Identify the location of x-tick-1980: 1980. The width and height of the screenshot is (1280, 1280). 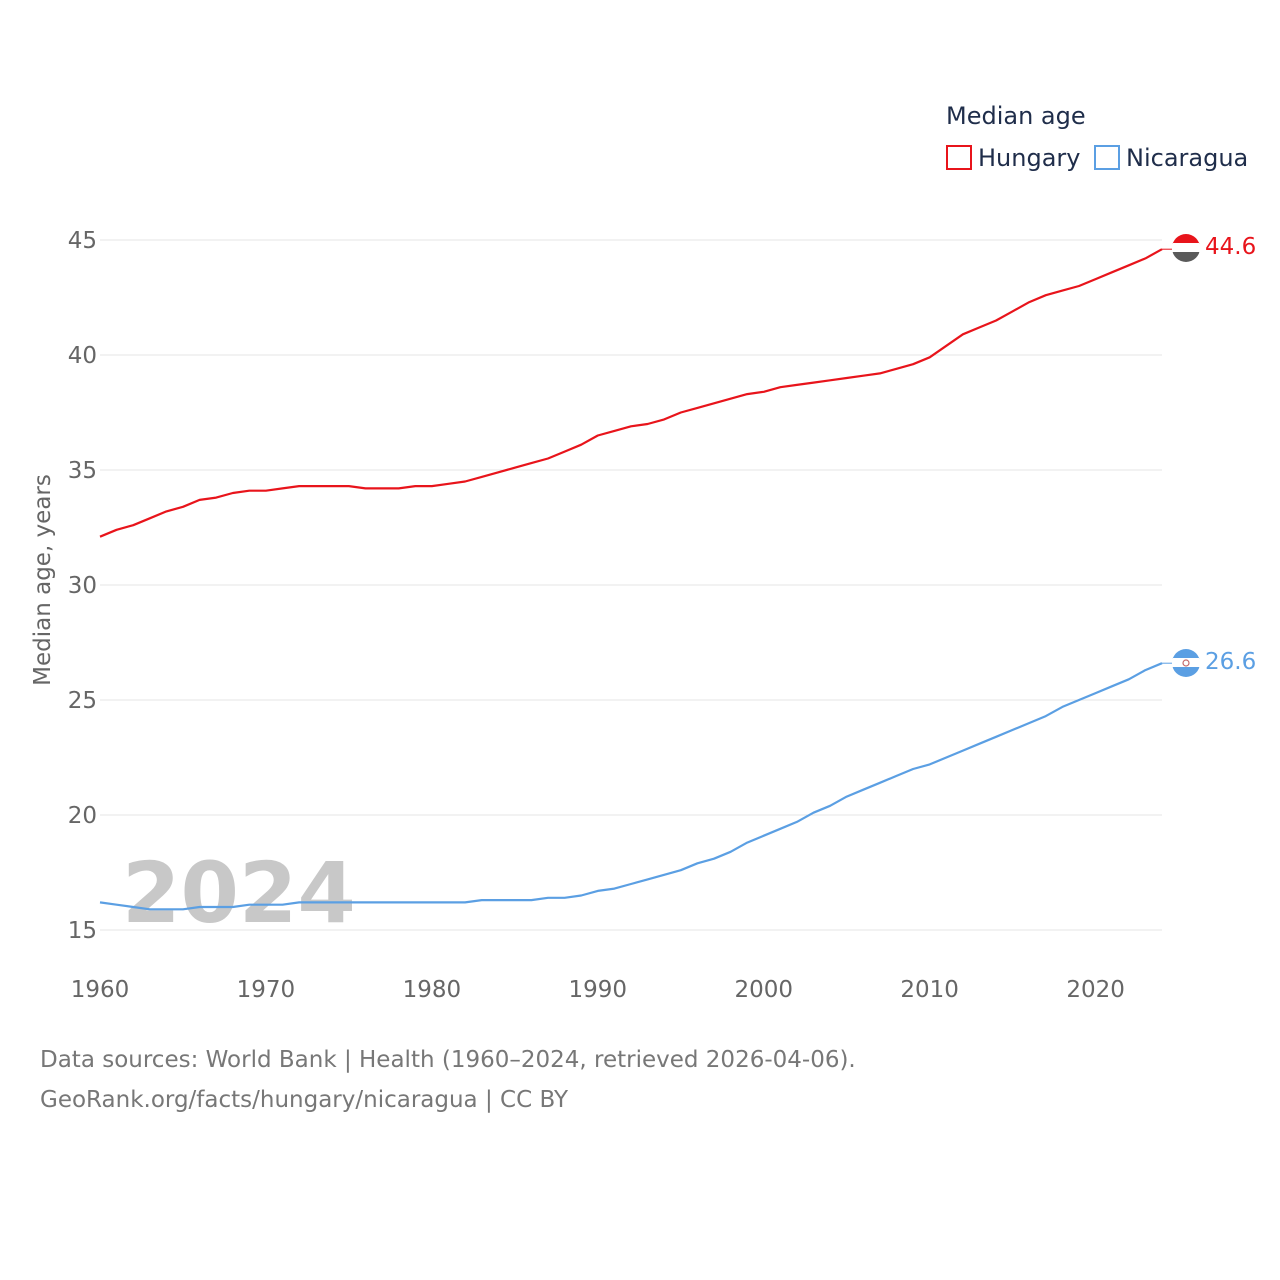
(432, 990).